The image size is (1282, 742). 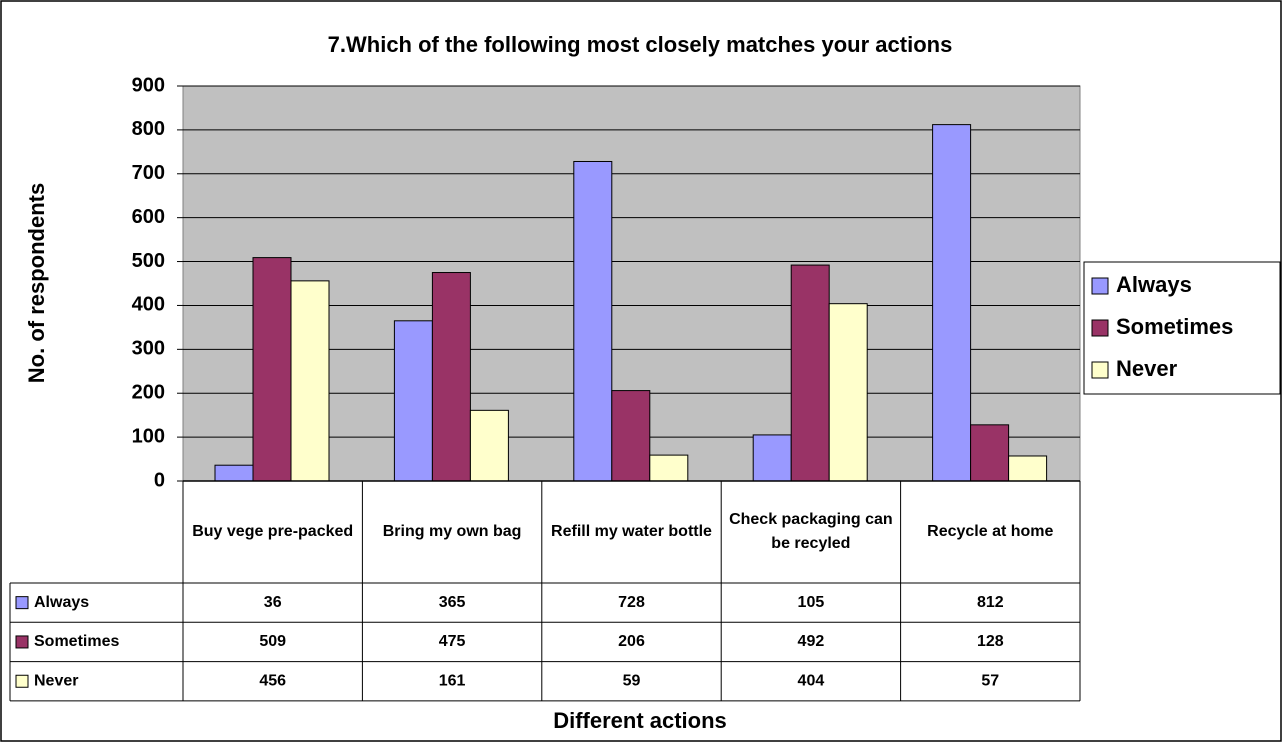 What do you see at coordinates (76, 641) in the screenshot?
I see `table-row-label: Sometimes` at bounding box center [76, 641].